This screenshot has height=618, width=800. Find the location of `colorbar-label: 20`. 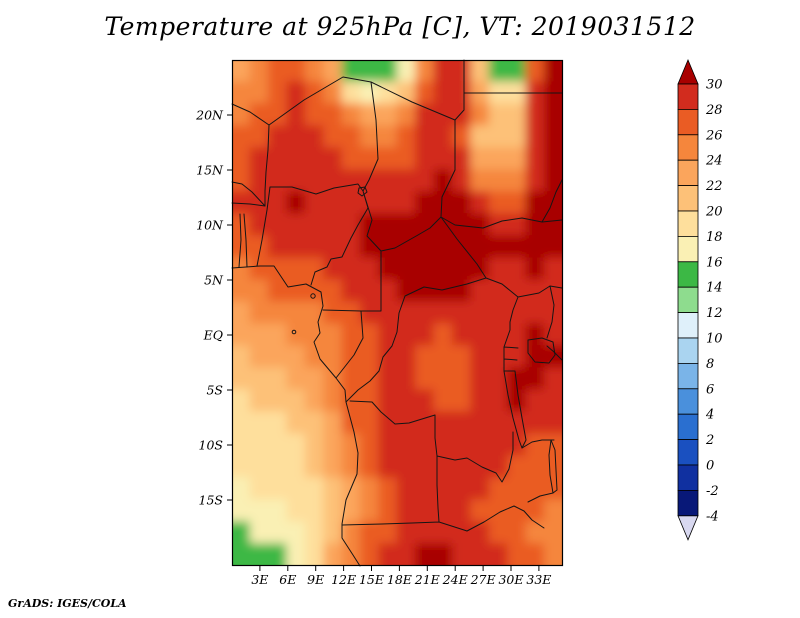

colorbar-label: 20 is located at coordinates (714, 212).